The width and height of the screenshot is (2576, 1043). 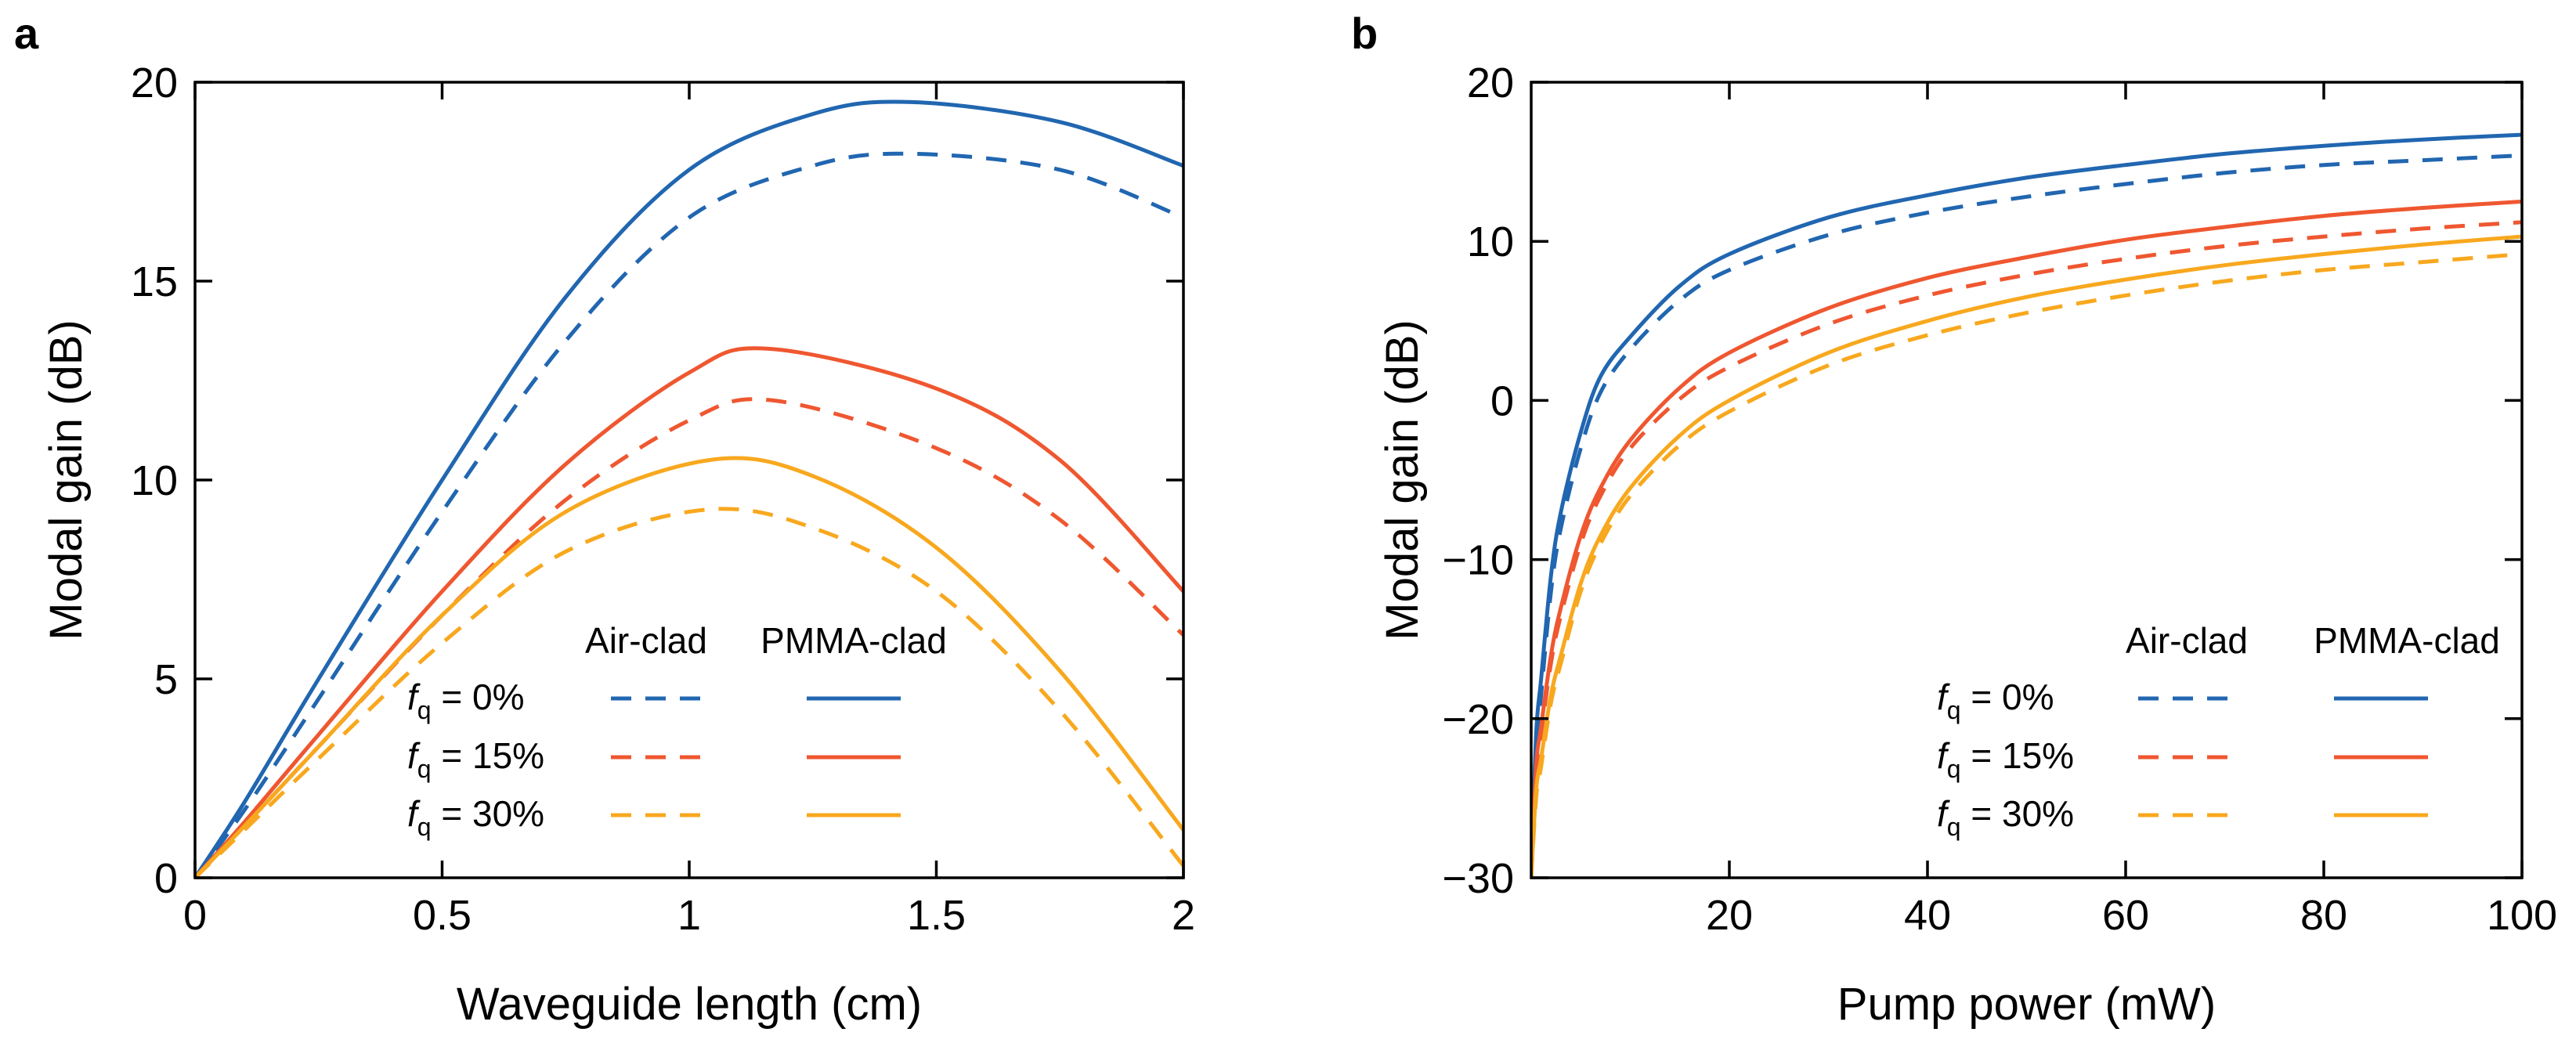 I want to click on panel-label: b, so click(x=1364, y=33).